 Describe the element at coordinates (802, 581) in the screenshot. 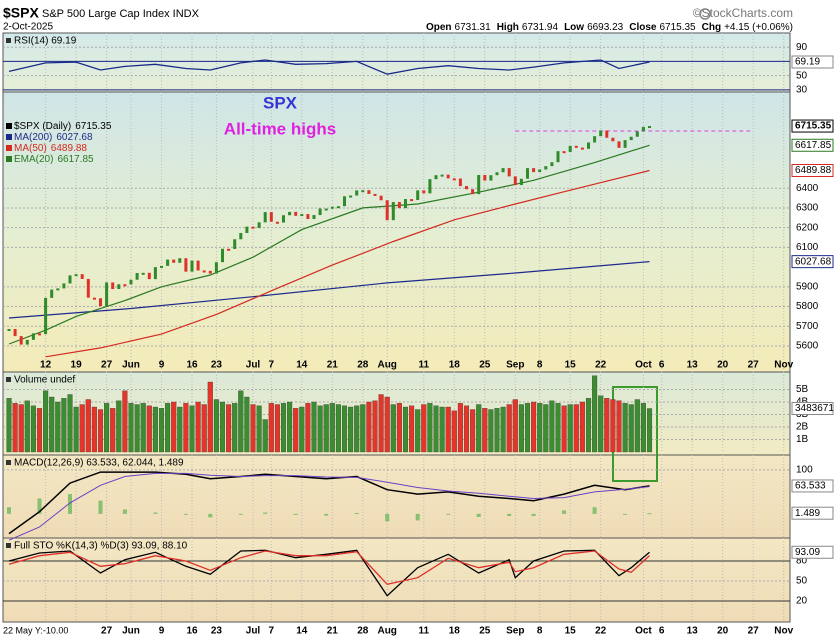

I see `y-tick-label: 50` at that location.